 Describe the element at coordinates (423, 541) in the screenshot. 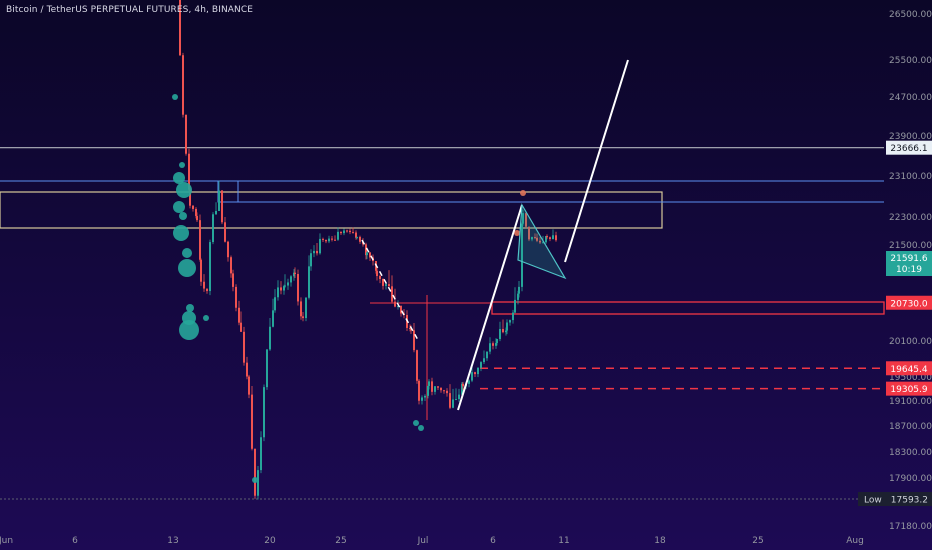

I see `time-tick: Jul` at that location.